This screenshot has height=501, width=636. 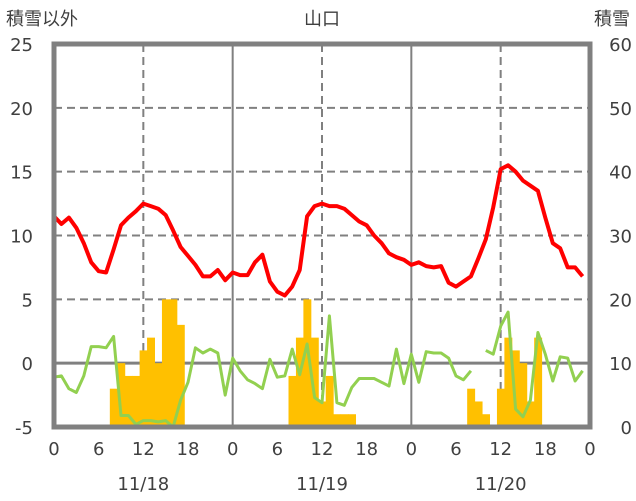 I want to click on left-tick-label: 5, so click(x=27, y=300).